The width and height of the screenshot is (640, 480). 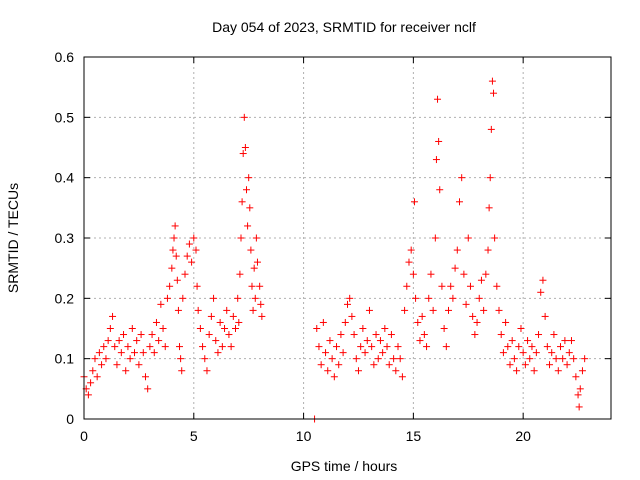 I want to click on y-tick-label: 0.6, so click(x=65, y=57).